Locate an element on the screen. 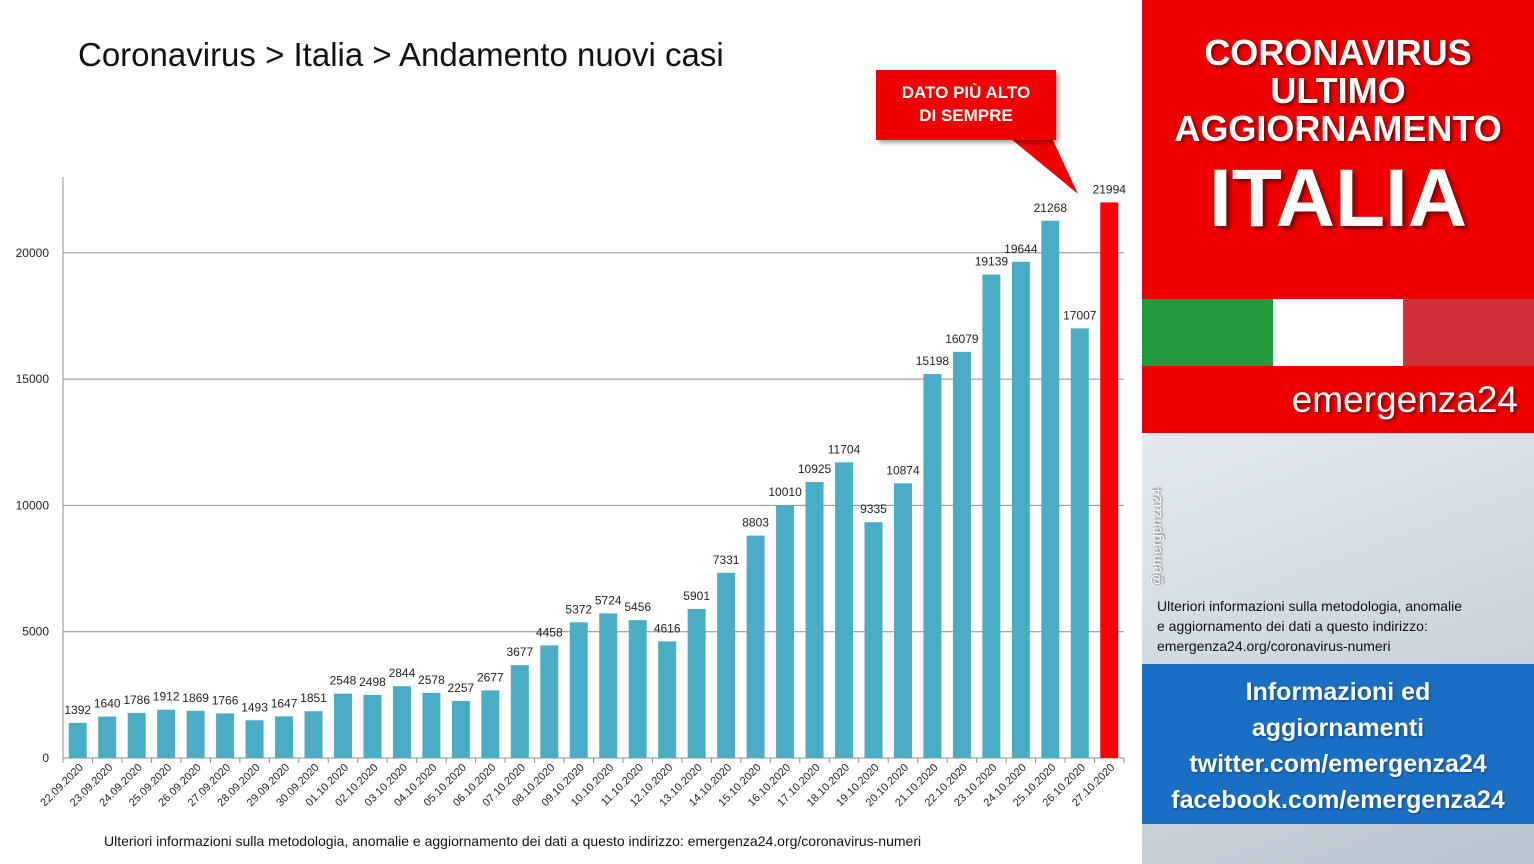  twitter-link: twitter.com/emergenza24 is located at coordinates (1338, 764).